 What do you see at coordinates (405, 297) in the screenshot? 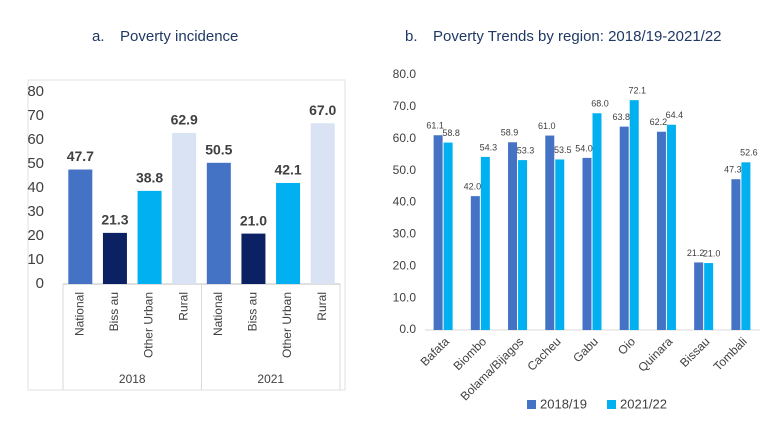
I see `y-tick-label: 10.0` at bounding box center [405, 297].